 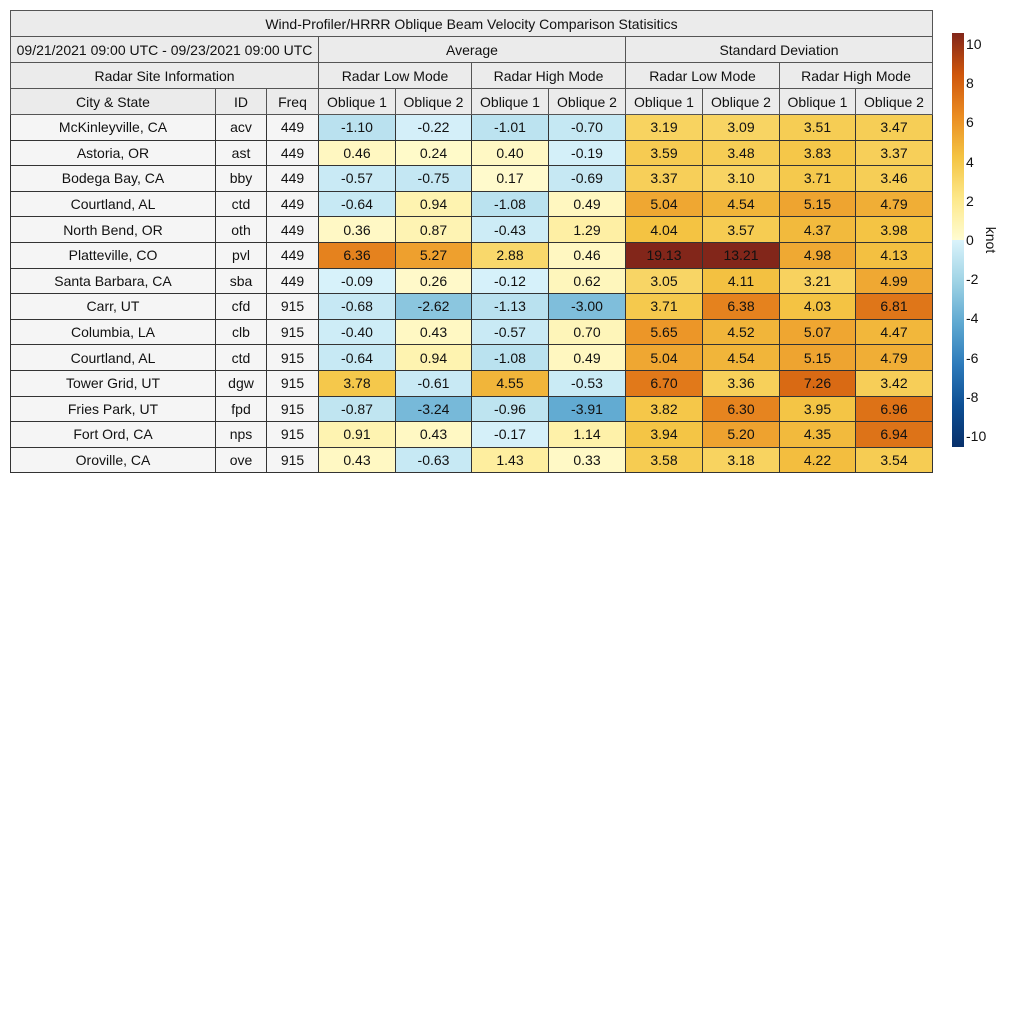 I want to click on average-cell: -3.00, so click(x=587, y=306).